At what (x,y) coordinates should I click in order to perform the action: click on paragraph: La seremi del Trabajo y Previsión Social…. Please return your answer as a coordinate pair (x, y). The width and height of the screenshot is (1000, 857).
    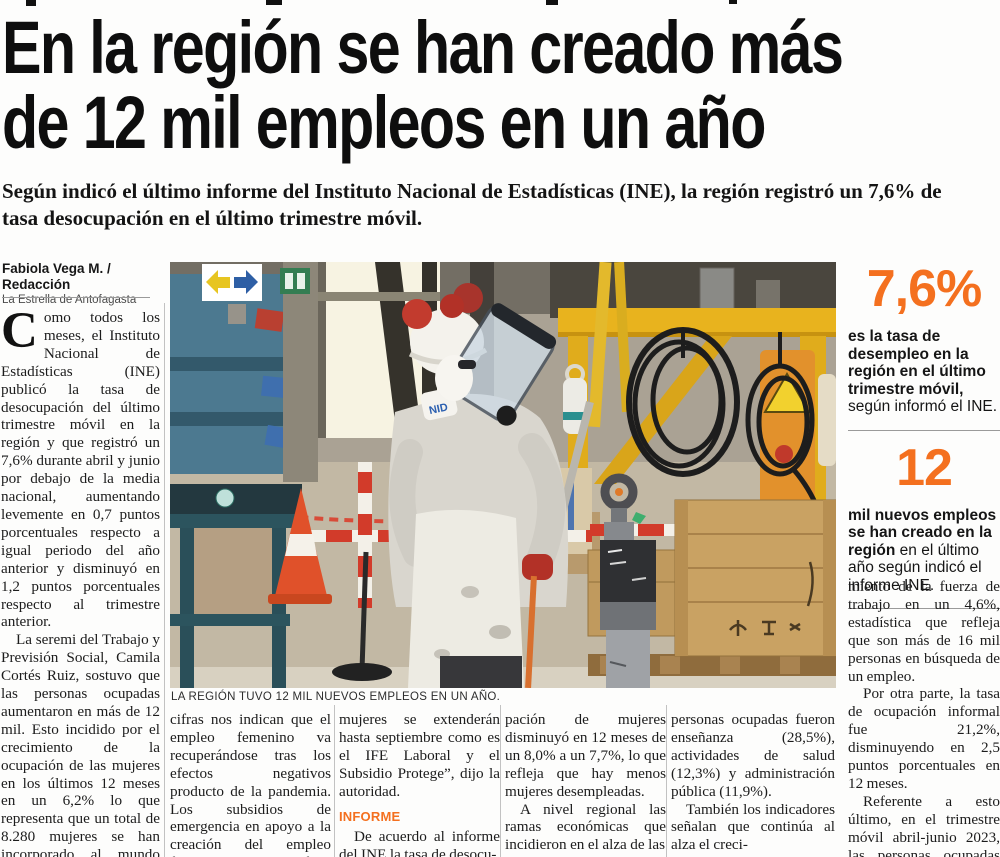
    Looking at the image, I should click on (80, 744).